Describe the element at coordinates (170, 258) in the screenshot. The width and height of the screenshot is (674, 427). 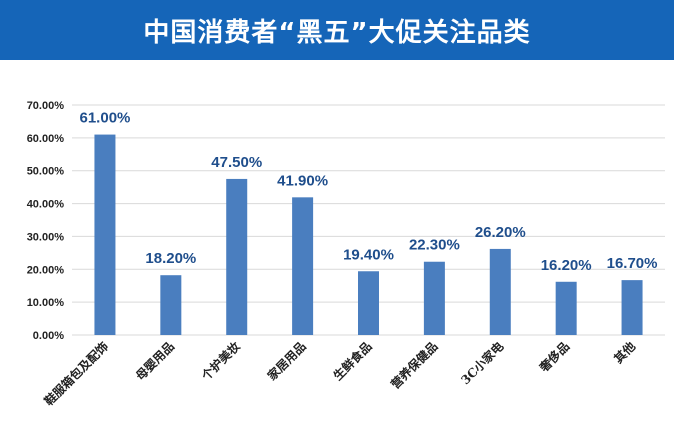
I see `data-label: 18.20%` at that location.